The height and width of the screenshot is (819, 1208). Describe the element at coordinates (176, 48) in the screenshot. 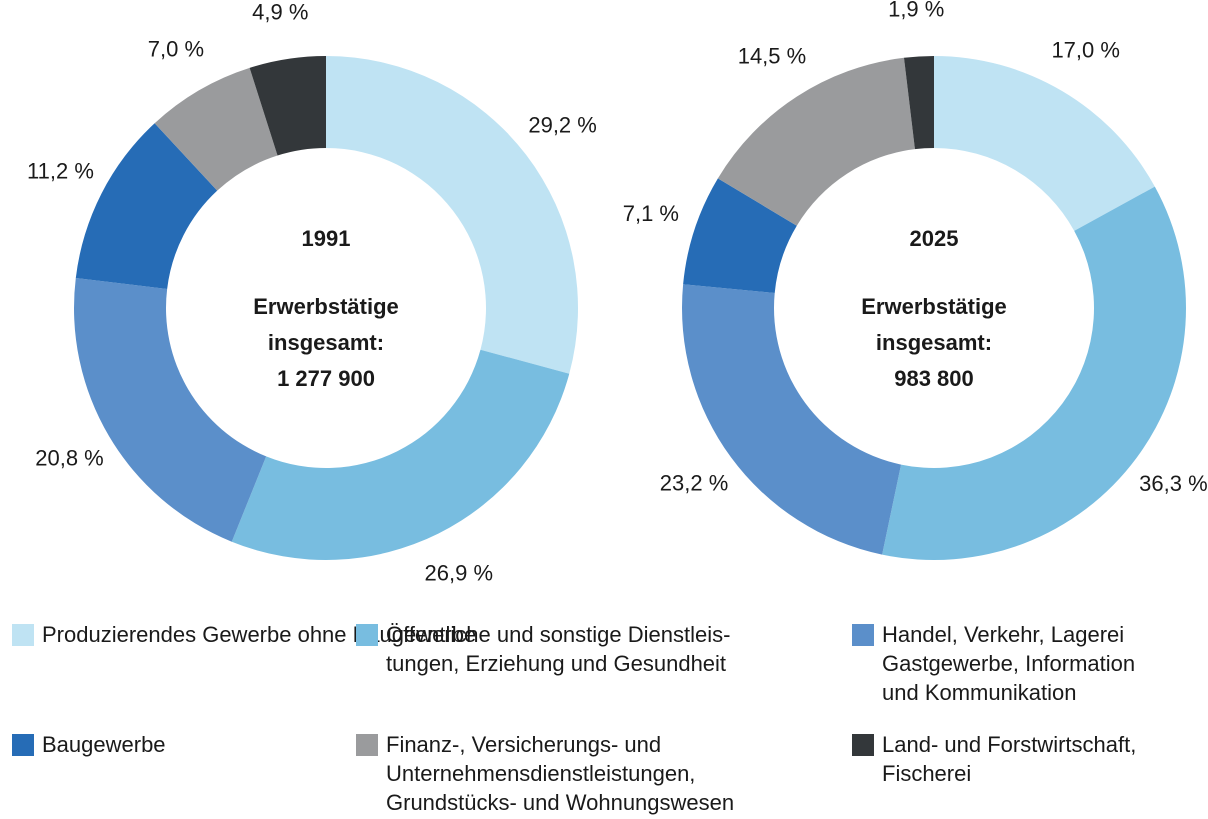

I see `value-label: 7,0 %` at that location.